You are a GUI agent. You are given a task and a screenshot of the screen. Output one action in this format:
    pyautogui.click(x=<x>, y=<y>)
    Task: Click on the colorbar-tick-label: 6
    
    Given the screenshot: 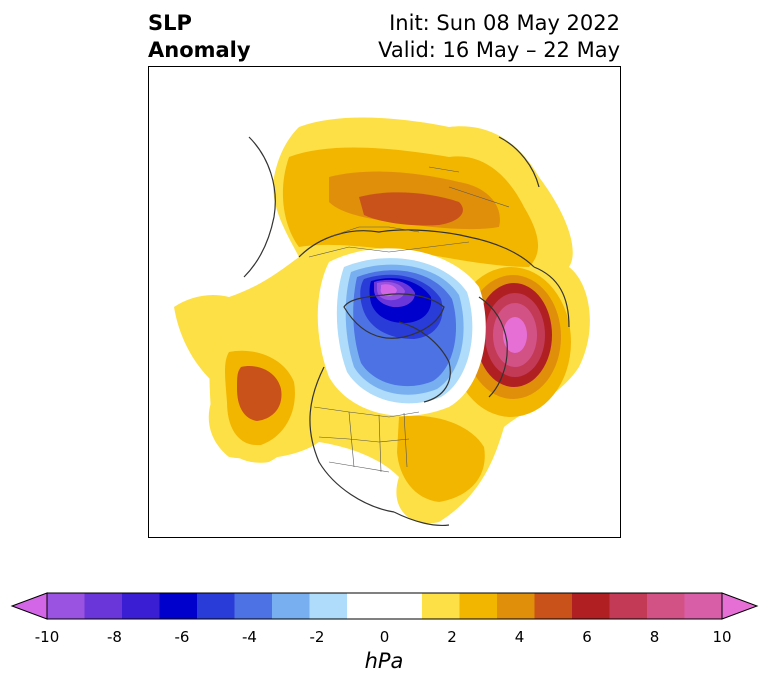 What is the action you would take?
    pyautogui.click(x=587, y=637)
    